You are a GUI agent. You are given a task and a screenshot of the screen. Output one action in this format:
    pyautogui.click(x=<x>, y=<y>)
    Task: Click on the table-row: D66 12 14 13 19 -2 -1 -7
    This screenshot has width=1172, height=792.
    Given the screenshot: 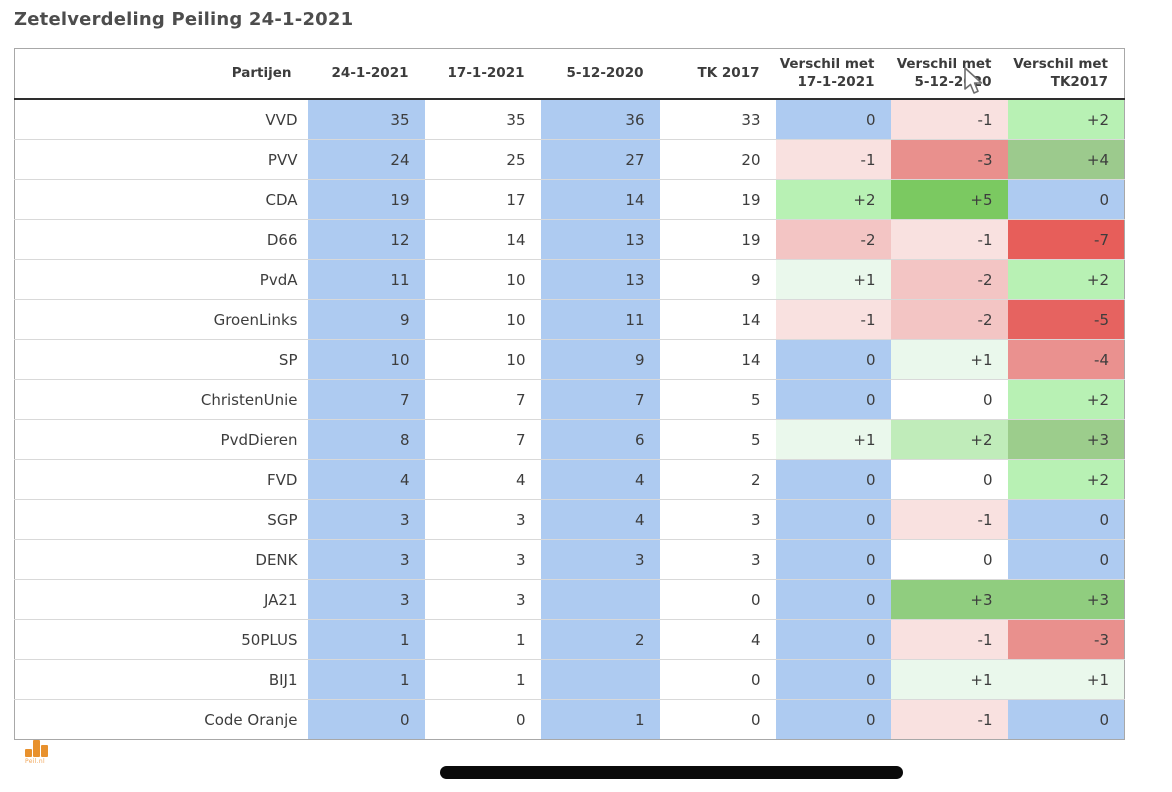 What is the action you would take?
    pyautogui.click(x=569, y=239)
    